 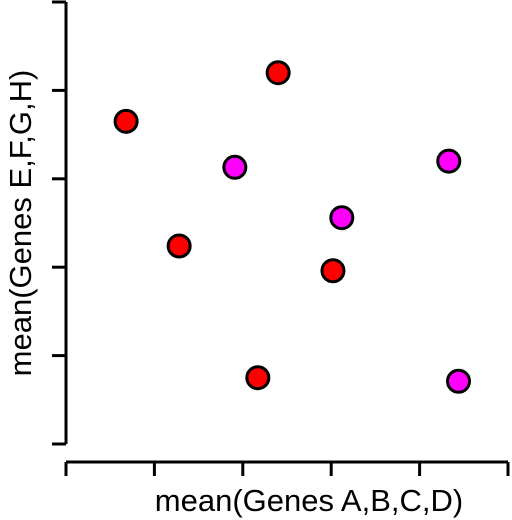 I want to click on x-axis-ticks, so click(x=287, y=469).